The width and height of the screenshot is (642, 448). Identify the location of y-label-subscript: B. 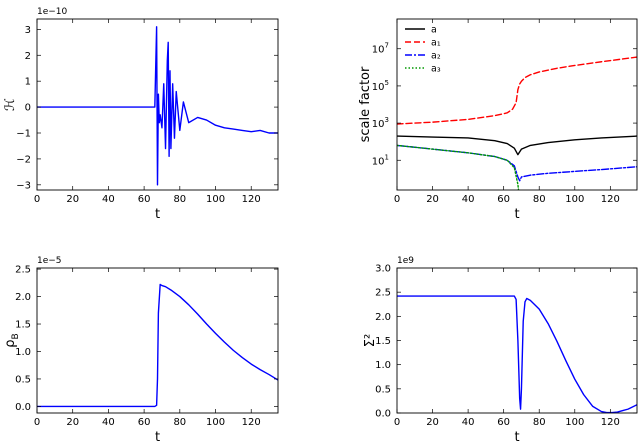
(16, 336).